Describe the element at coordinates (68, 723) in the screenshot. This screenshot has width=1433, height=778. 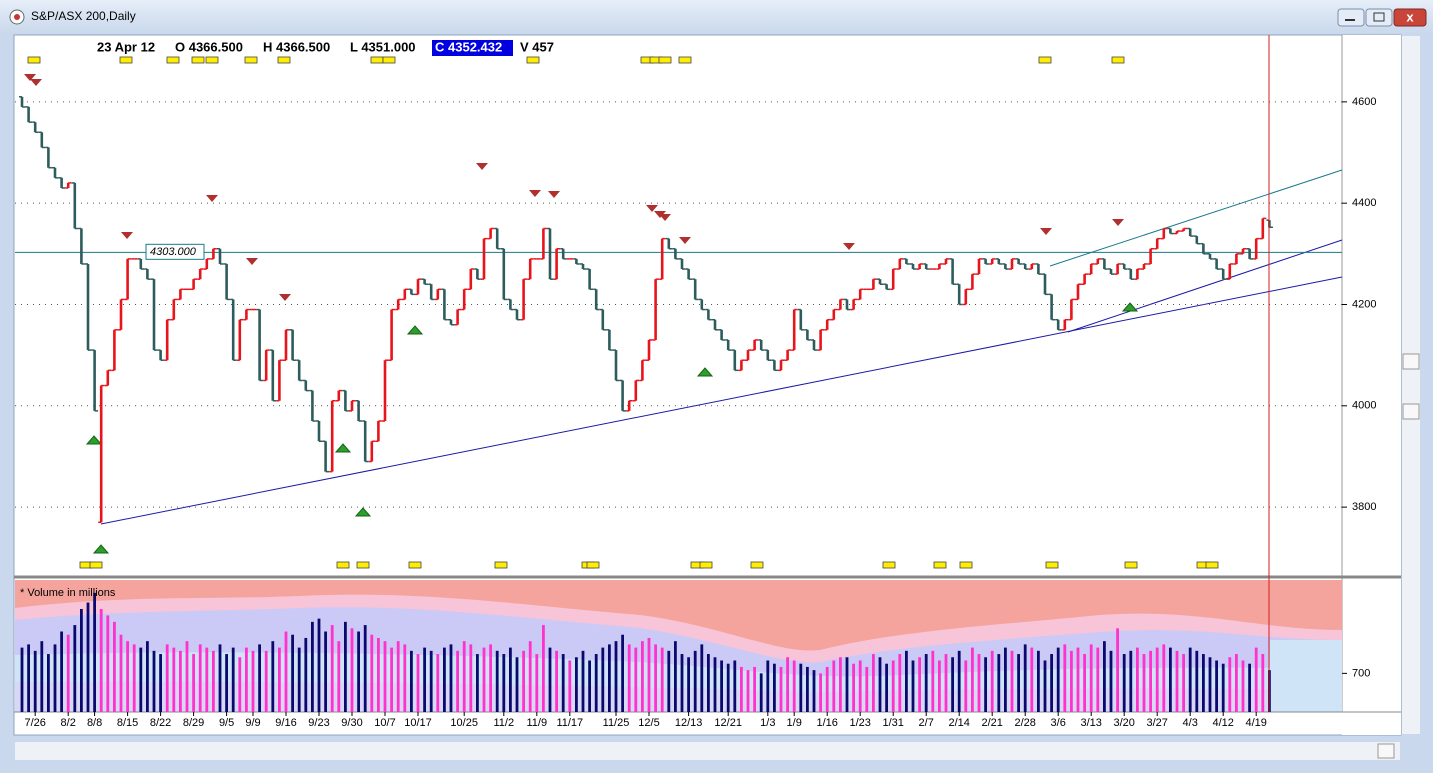
I see `x-tick-label: 8/2` at that location.